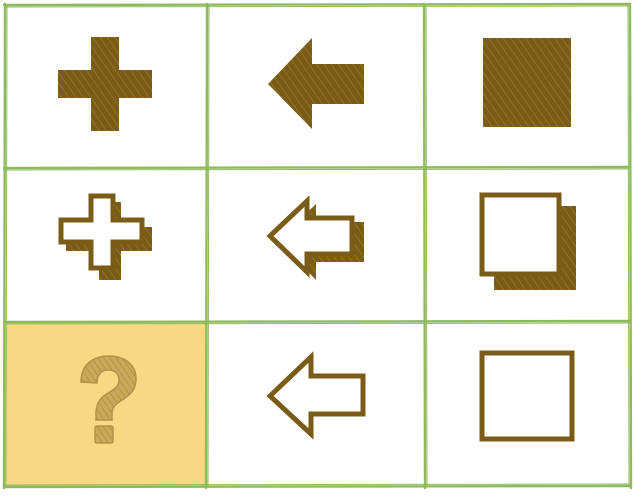  I want to click on arrow-left-solid-shape, so click(316, 83).